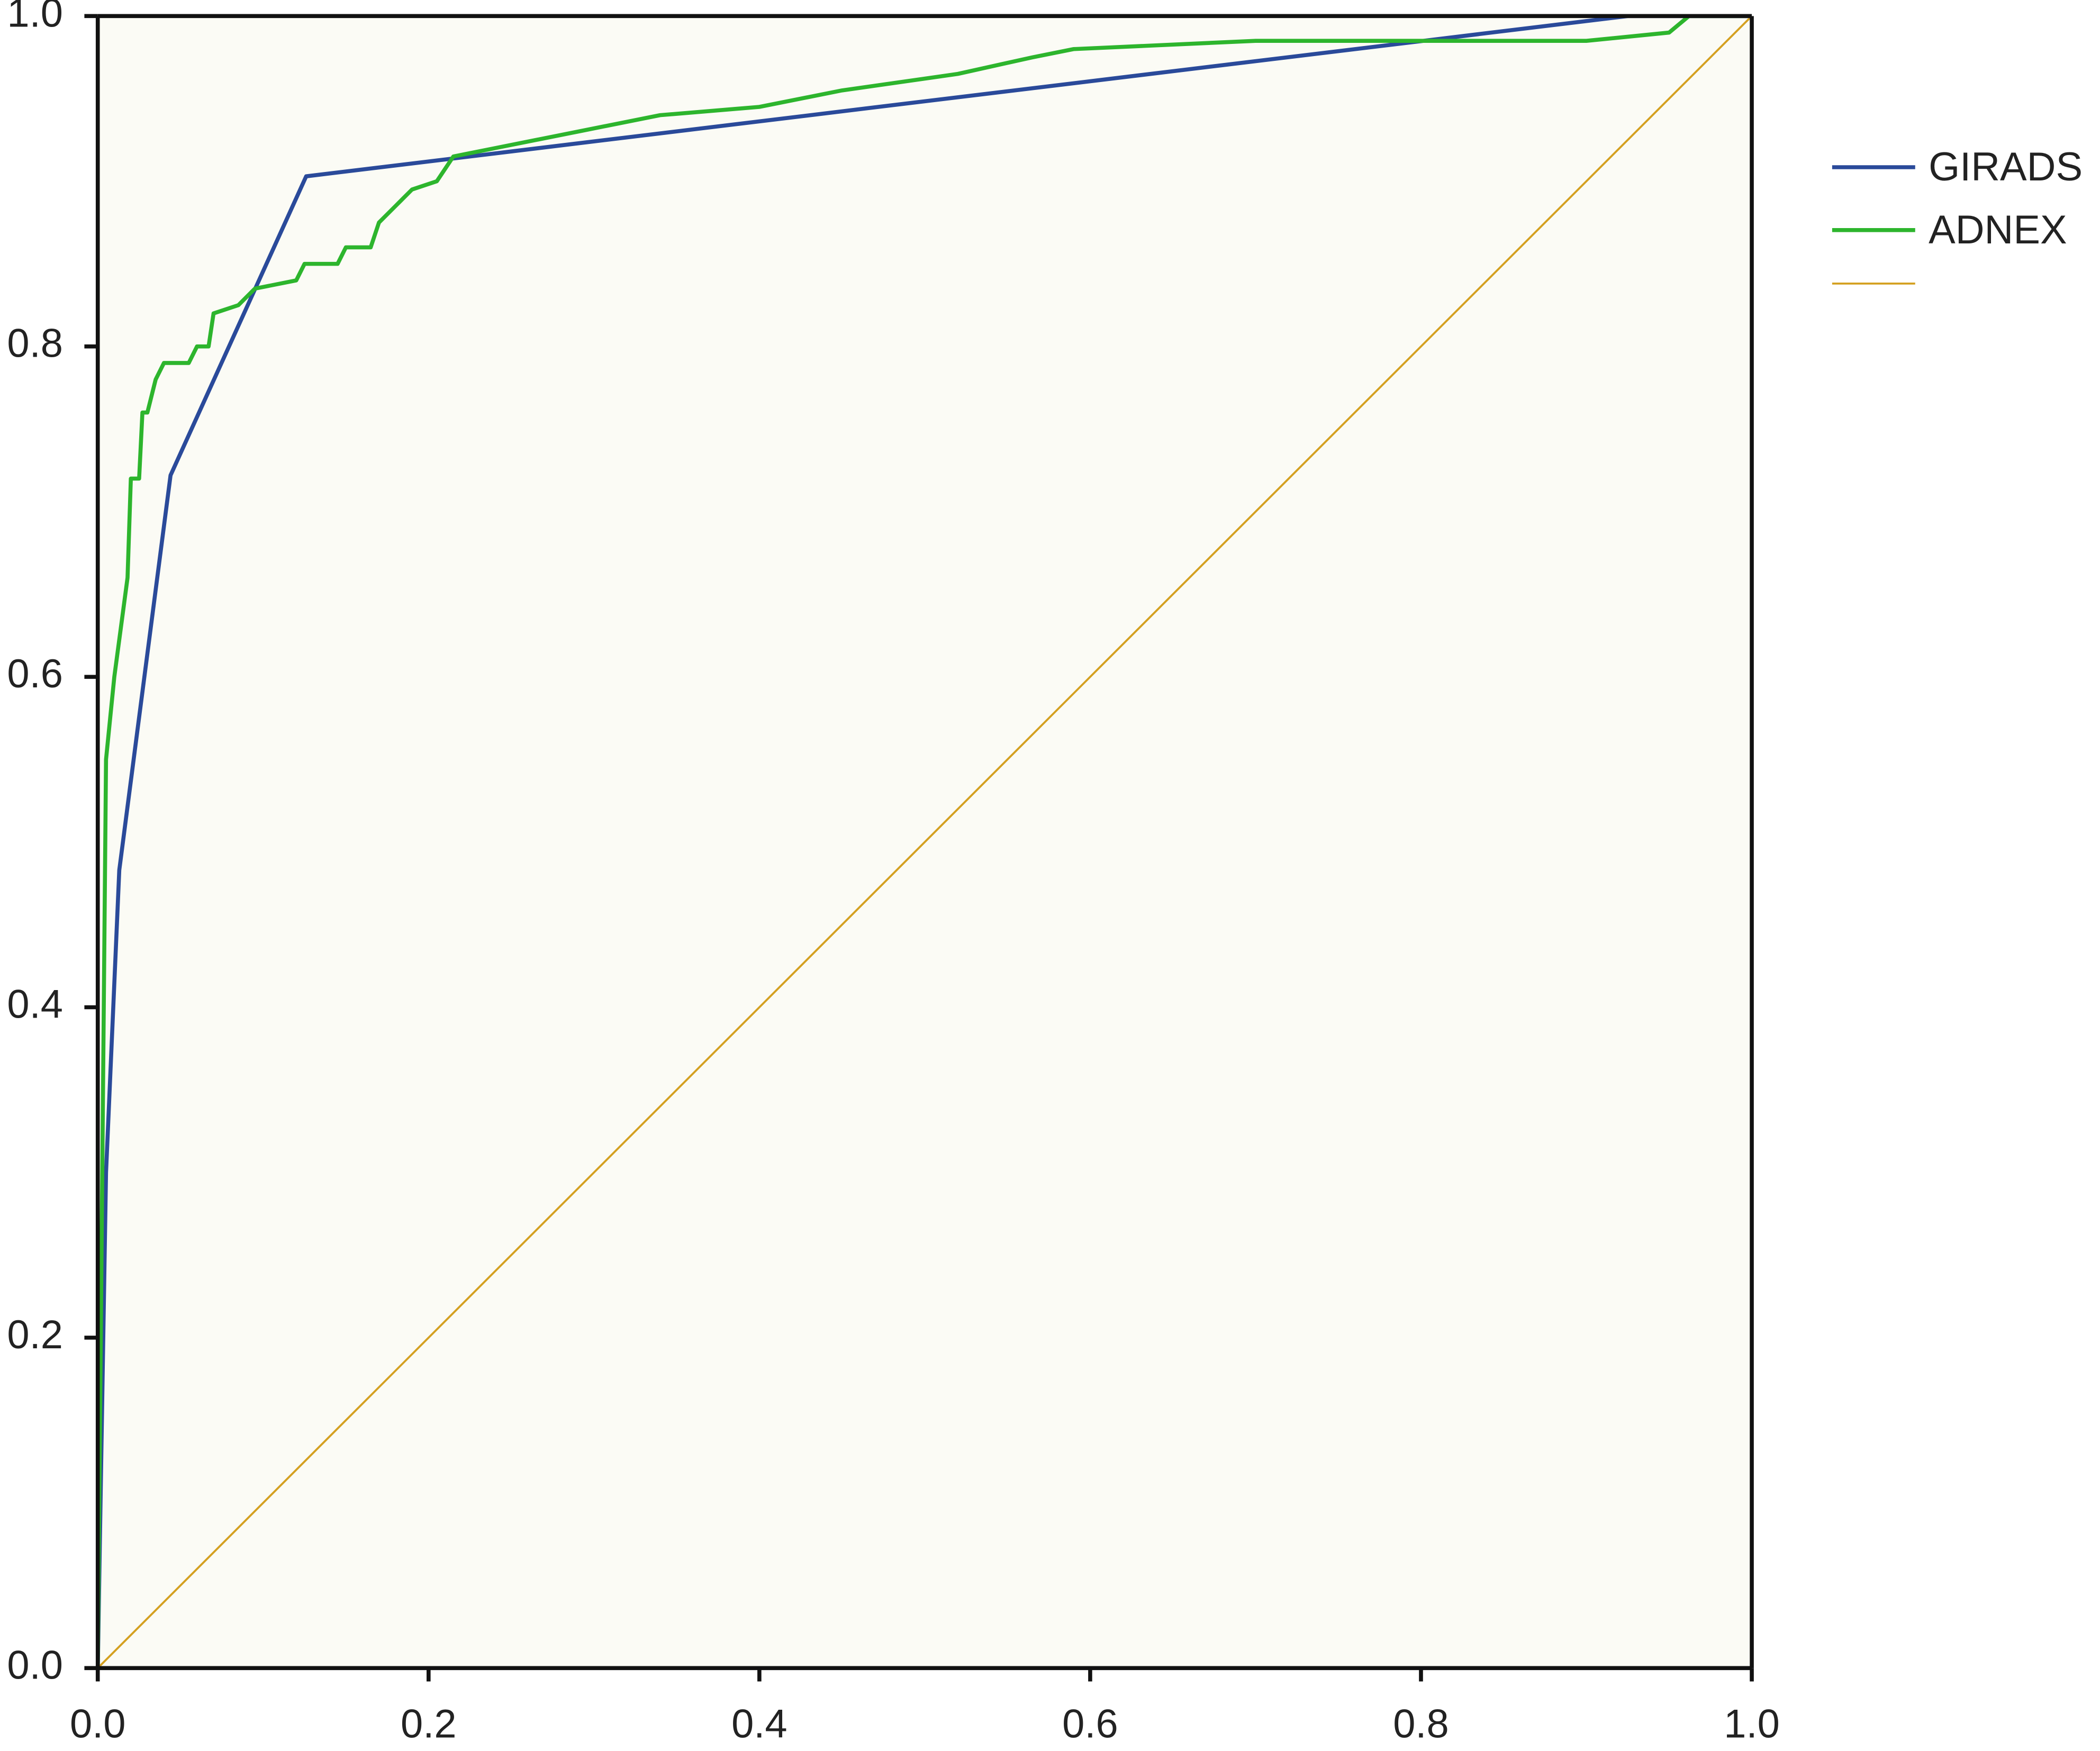 Image resolution: width=2100 pixels, height=1751 pixels. I want to click on y-tick-label: 0.4, so click(35, 1004).